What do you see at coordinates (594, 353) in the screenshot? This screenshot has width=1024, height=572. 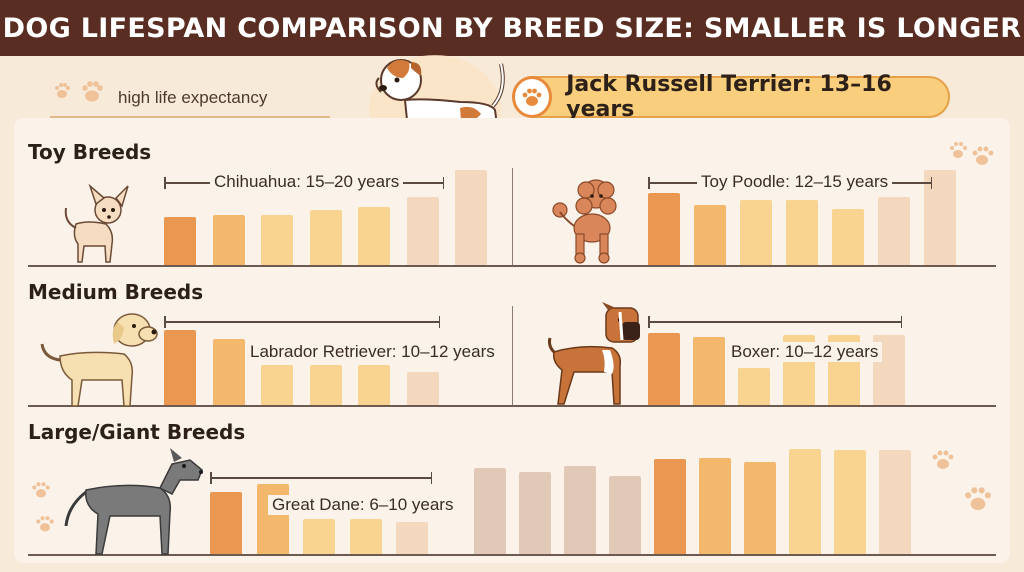 I see `boxer-dog-icon` at bounding box center [594, 353].